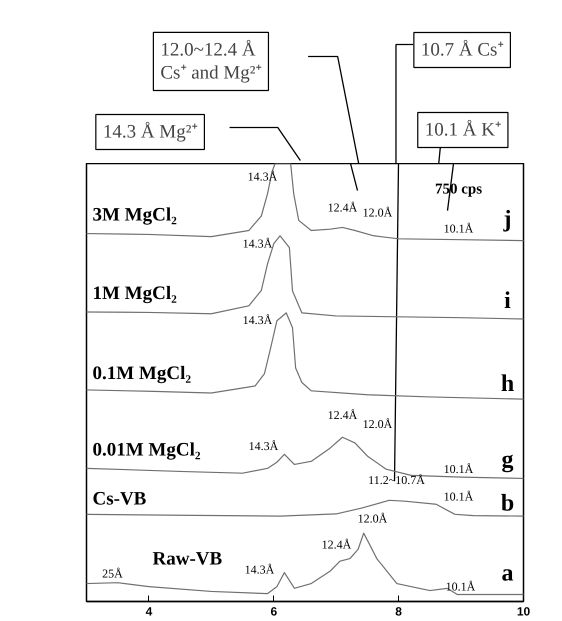 The image size is (562, 621). Describe the element at coordinates (113, 573) in the screenshot. I see `annotation: 25Å` at that location.